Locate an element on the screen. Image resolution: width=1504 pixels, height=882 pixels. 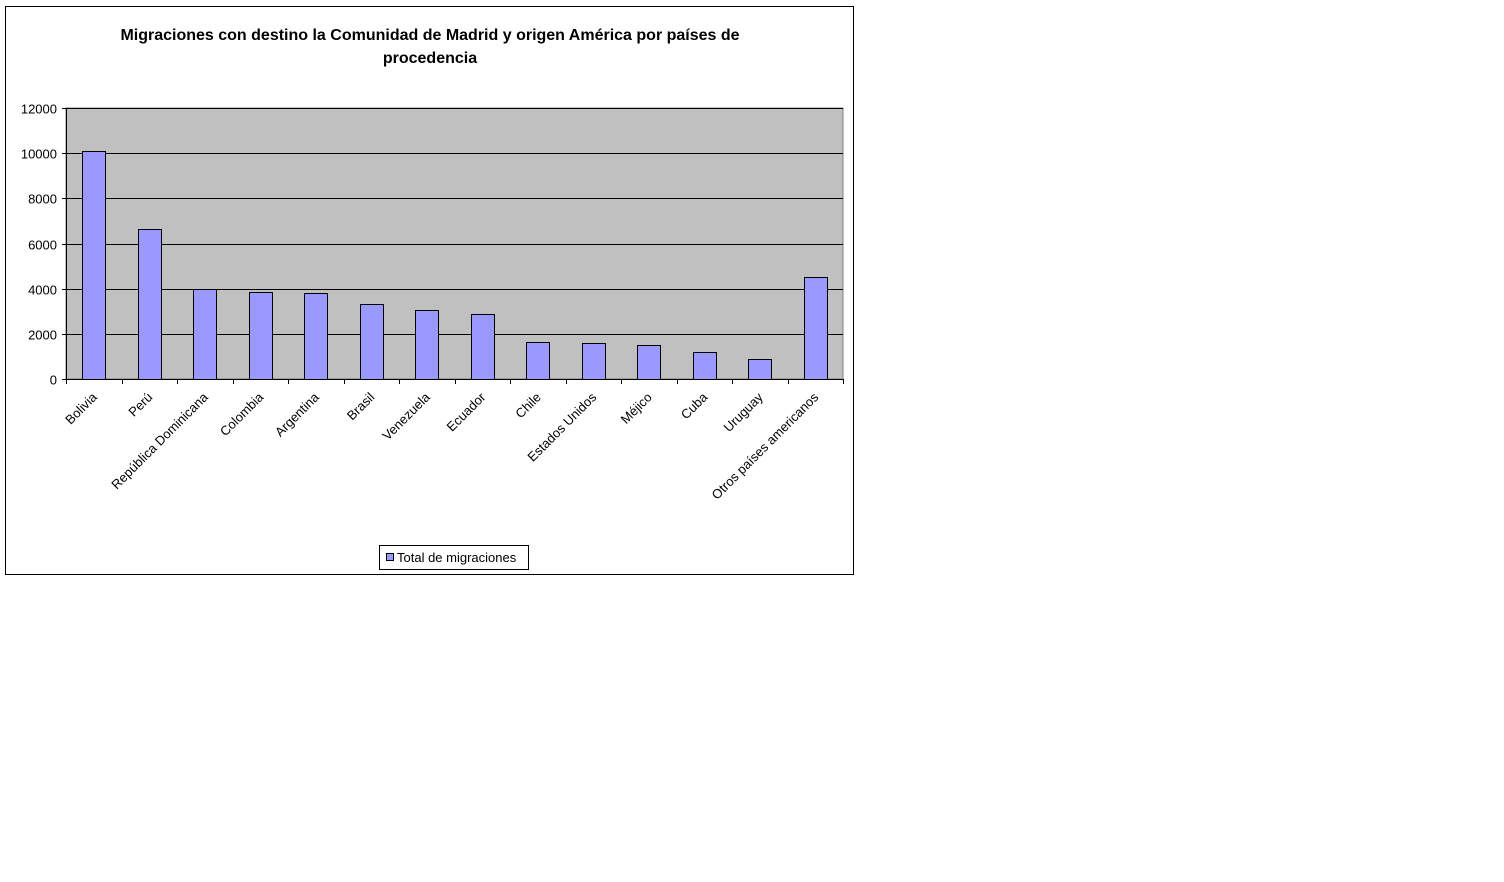
legend-label: Total de migraciones is located at coordinates (457, 557).